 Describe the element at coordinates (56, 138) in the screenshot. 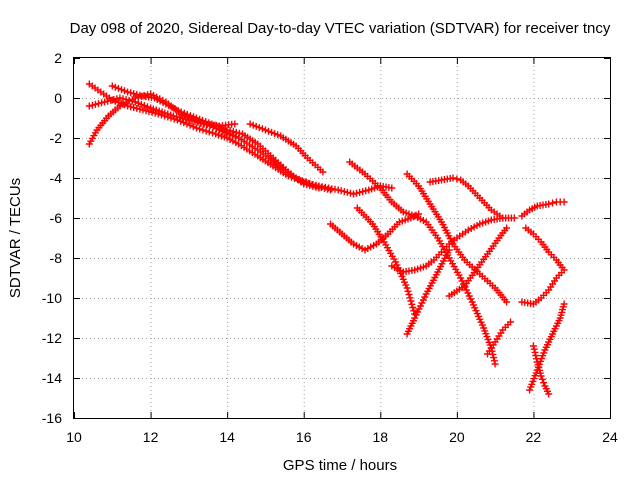

I see `y-tick-label: -2` at that location.